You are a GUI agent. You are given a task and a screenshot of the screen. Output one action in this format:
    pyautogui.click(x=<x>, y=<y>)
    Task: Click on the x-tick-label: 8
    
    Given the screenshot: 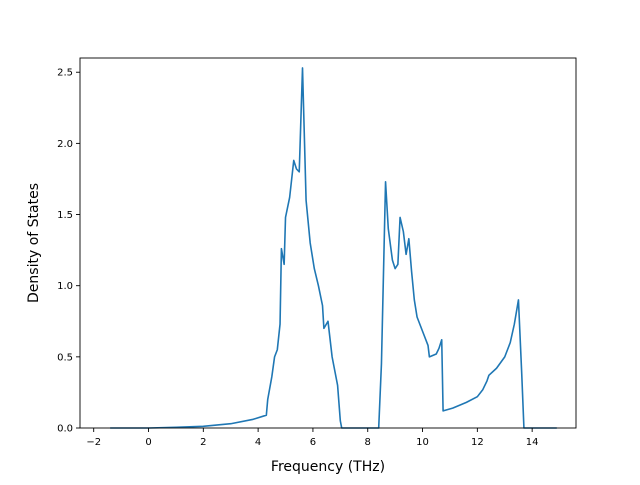 What is the action you would take?
    pyautogui.click(x=368, y=442)
    